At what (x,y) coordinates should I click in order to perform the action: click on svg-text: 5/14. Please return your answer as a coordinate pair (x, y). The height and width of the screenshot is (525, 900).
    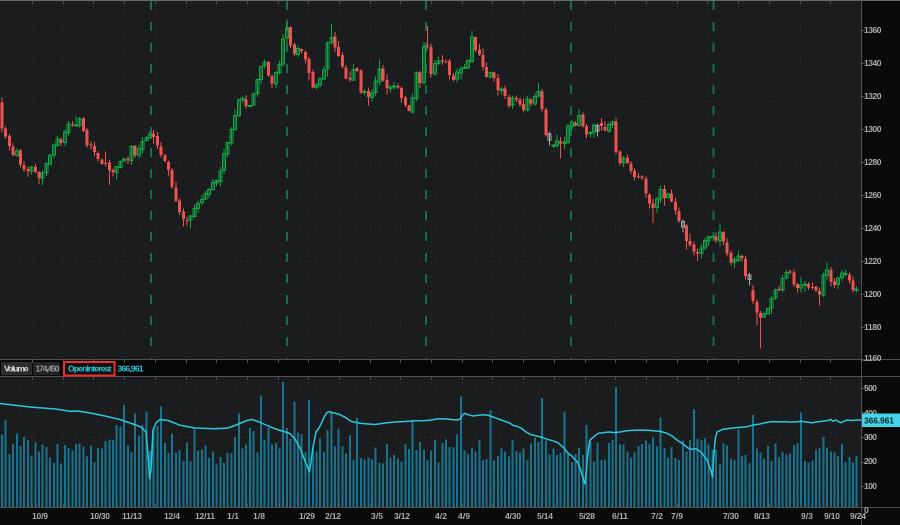
    Looking at the image, I should click on (545, 516).